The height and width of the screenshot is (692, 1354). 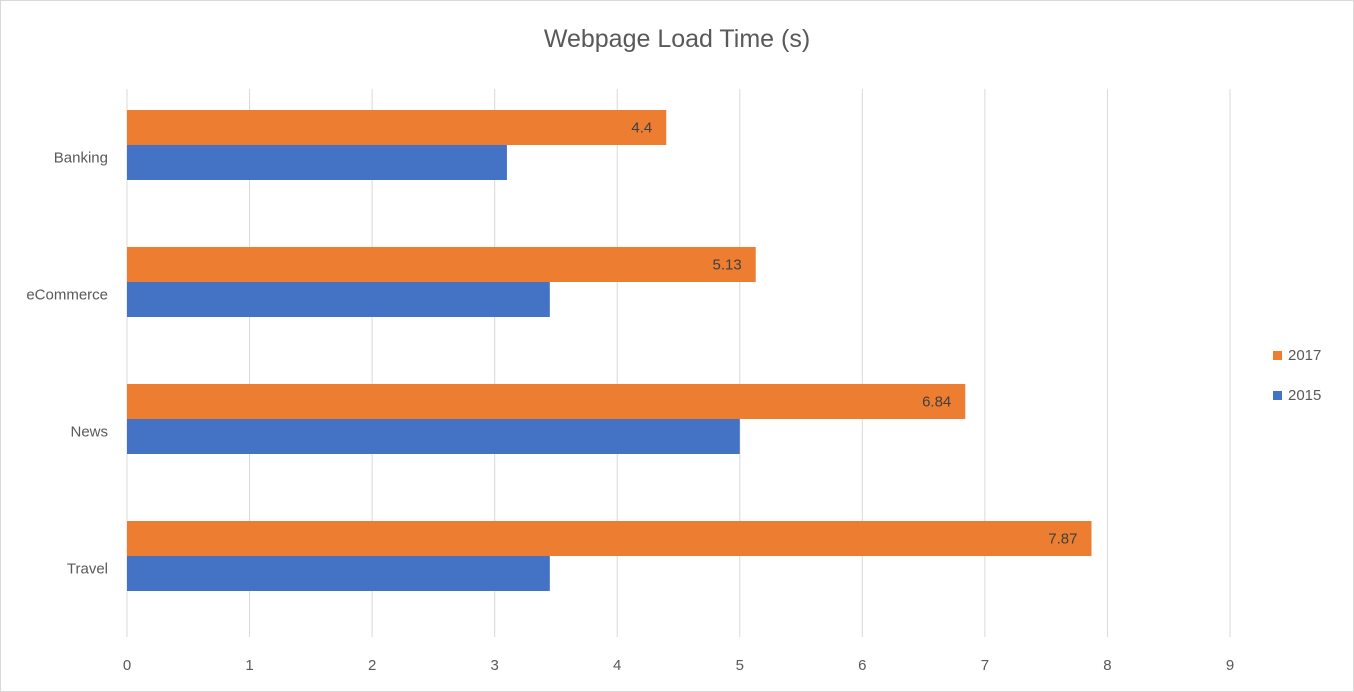 I want to click on legend-item-2015: 2015, so click(x=1297, y=395).